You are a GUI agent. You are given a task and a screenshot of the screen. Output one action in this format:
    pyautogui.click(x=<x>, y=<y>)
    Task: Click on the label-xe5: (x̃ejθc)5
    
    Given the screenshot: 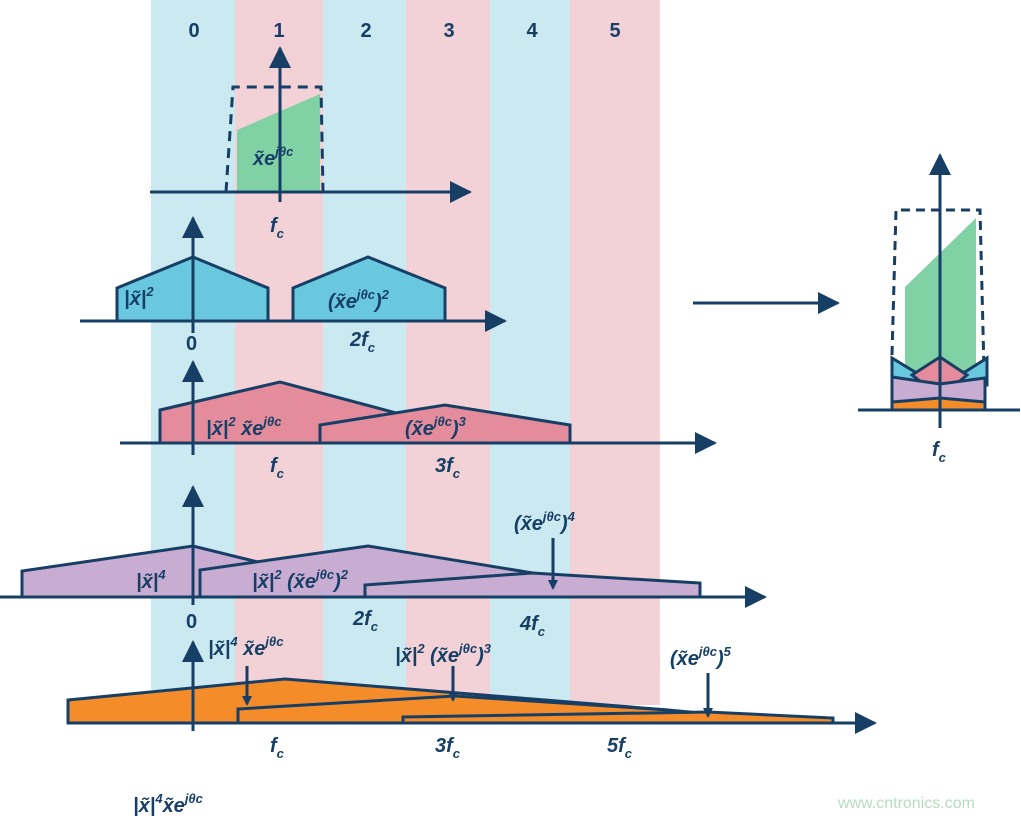 What is the action you would take?
    pyautogui.click(x=701, y=657)
    